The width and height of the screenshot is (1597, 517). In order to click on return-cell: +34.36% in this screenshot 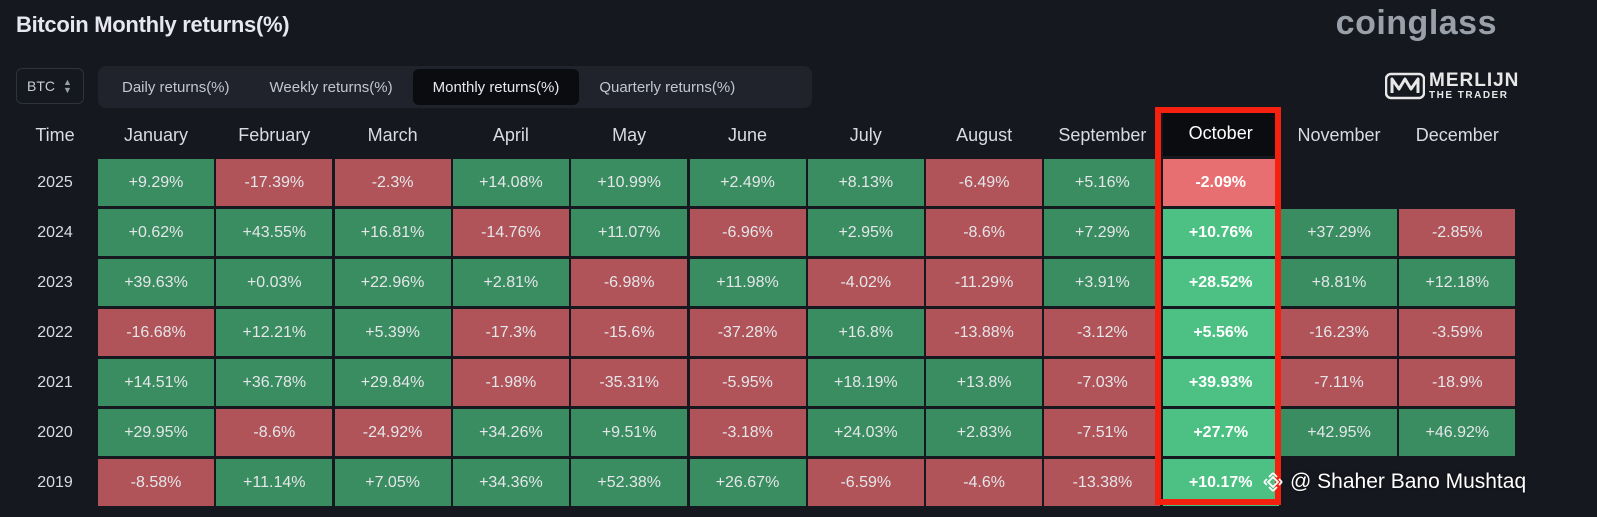, I will do `click(510, 482)`.